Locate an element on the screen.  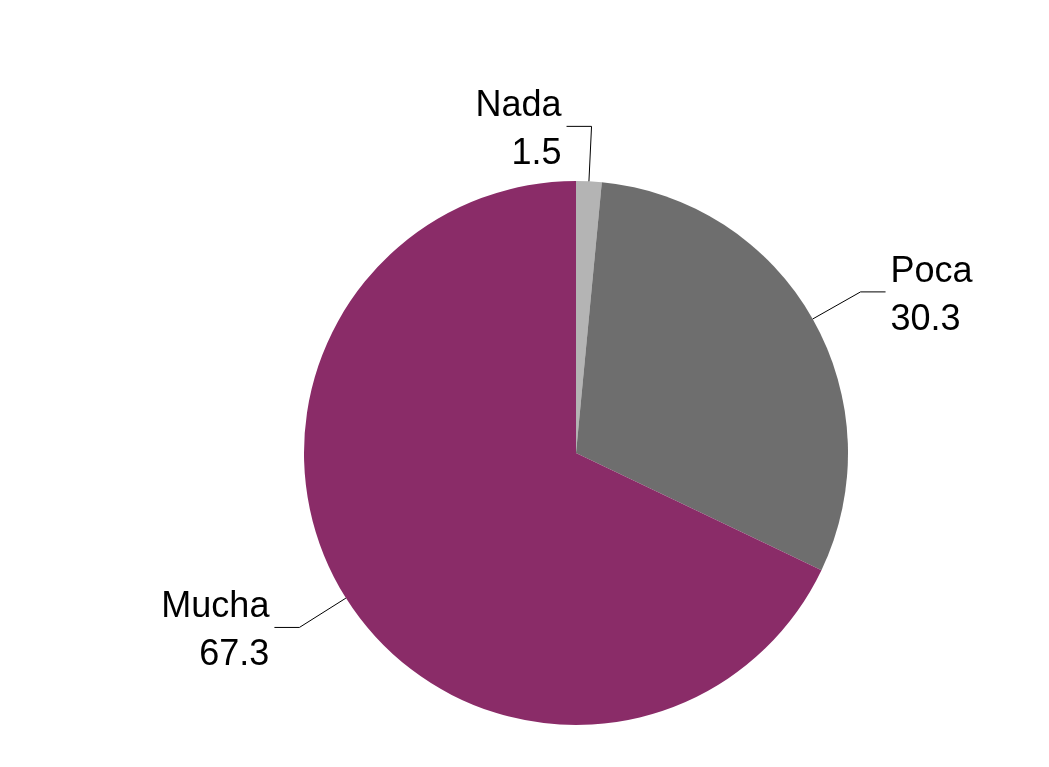
slice-label: Poca is located at coordinates (932, 269).